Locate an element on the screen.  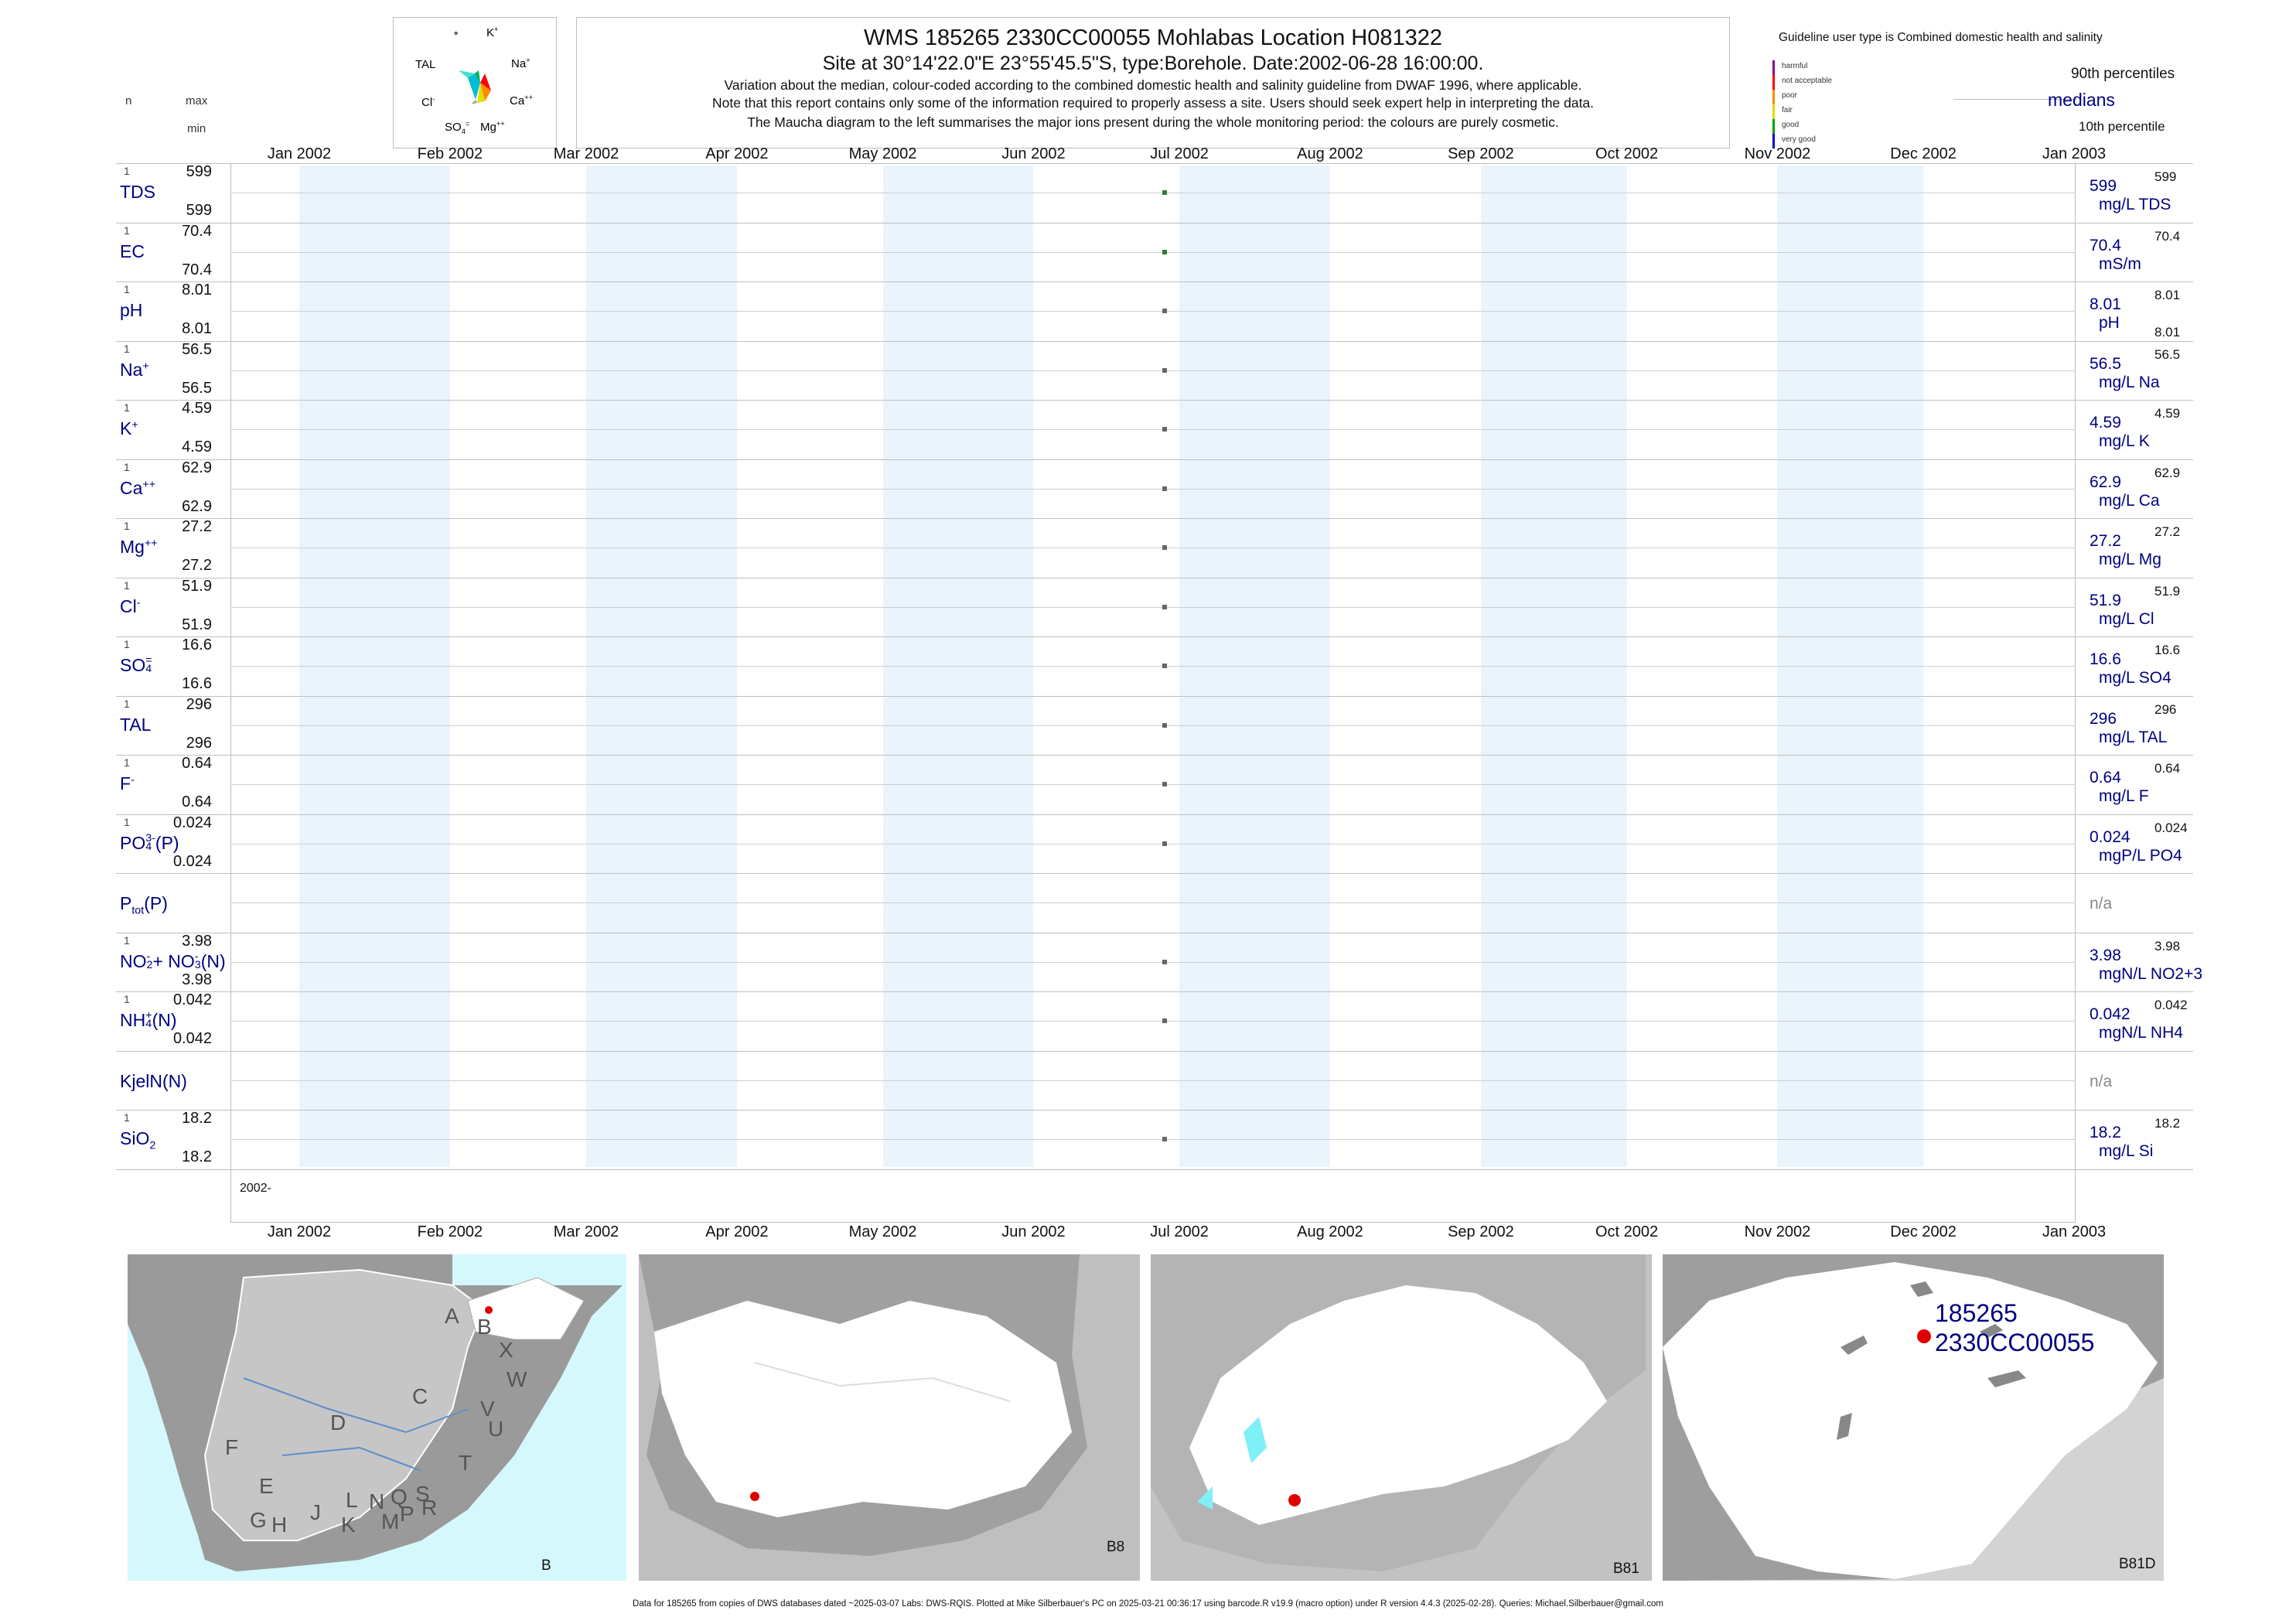
month-label-bottom: Oct 2002 is located at coordinates (1627, 1231).